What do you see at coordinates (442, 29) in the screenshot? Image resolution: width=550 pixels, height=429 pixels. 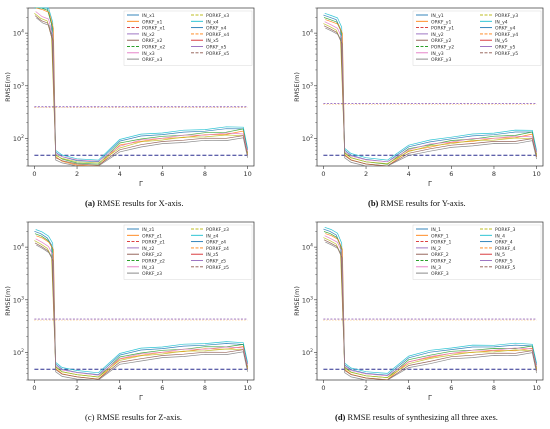 I see `legend-label: PORKF_y1` at bounding box center [442, 29].